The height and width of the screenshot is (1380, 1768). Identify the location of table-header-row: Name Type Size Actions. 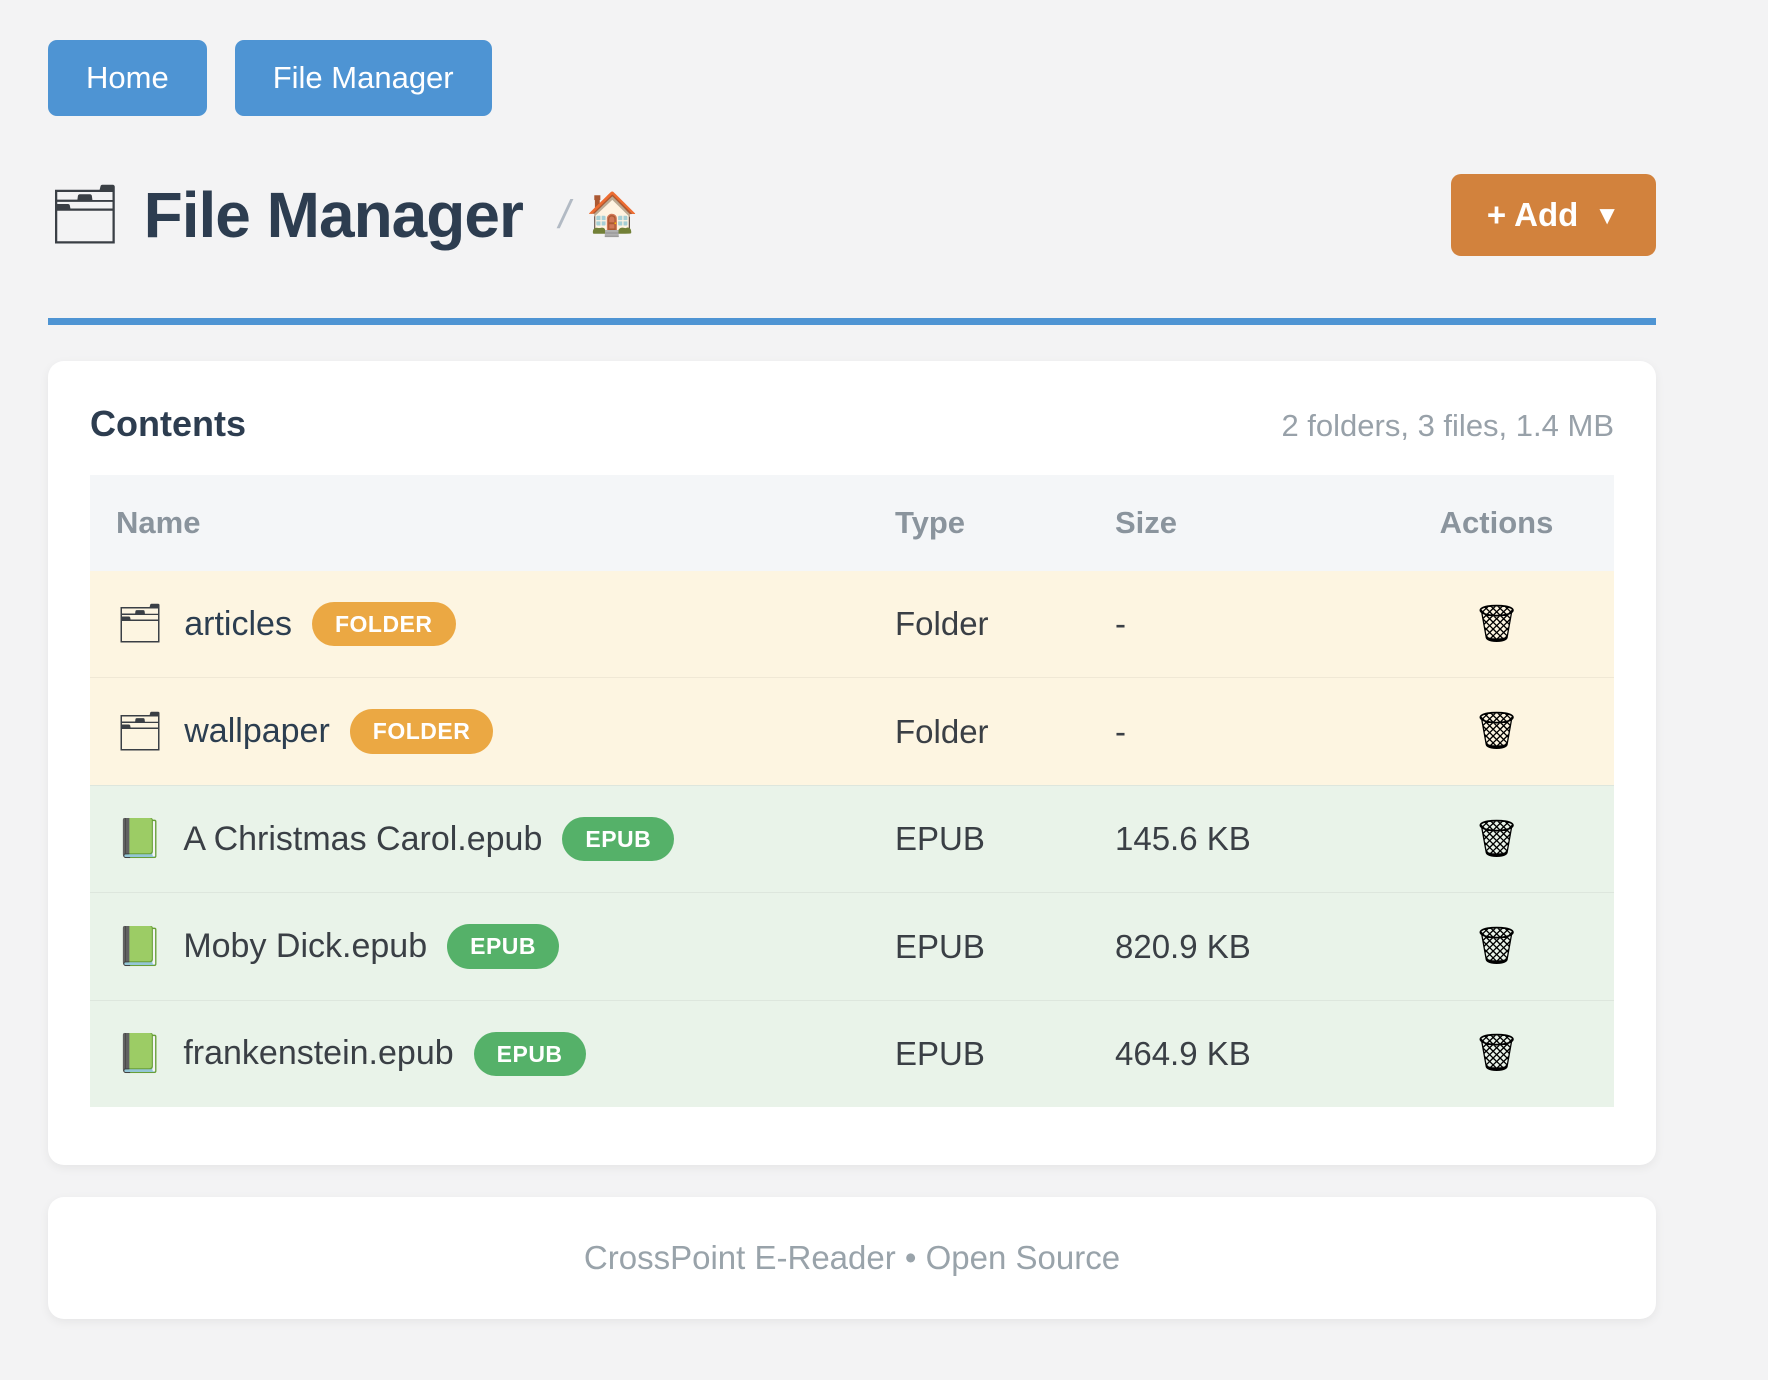
(852, 523).